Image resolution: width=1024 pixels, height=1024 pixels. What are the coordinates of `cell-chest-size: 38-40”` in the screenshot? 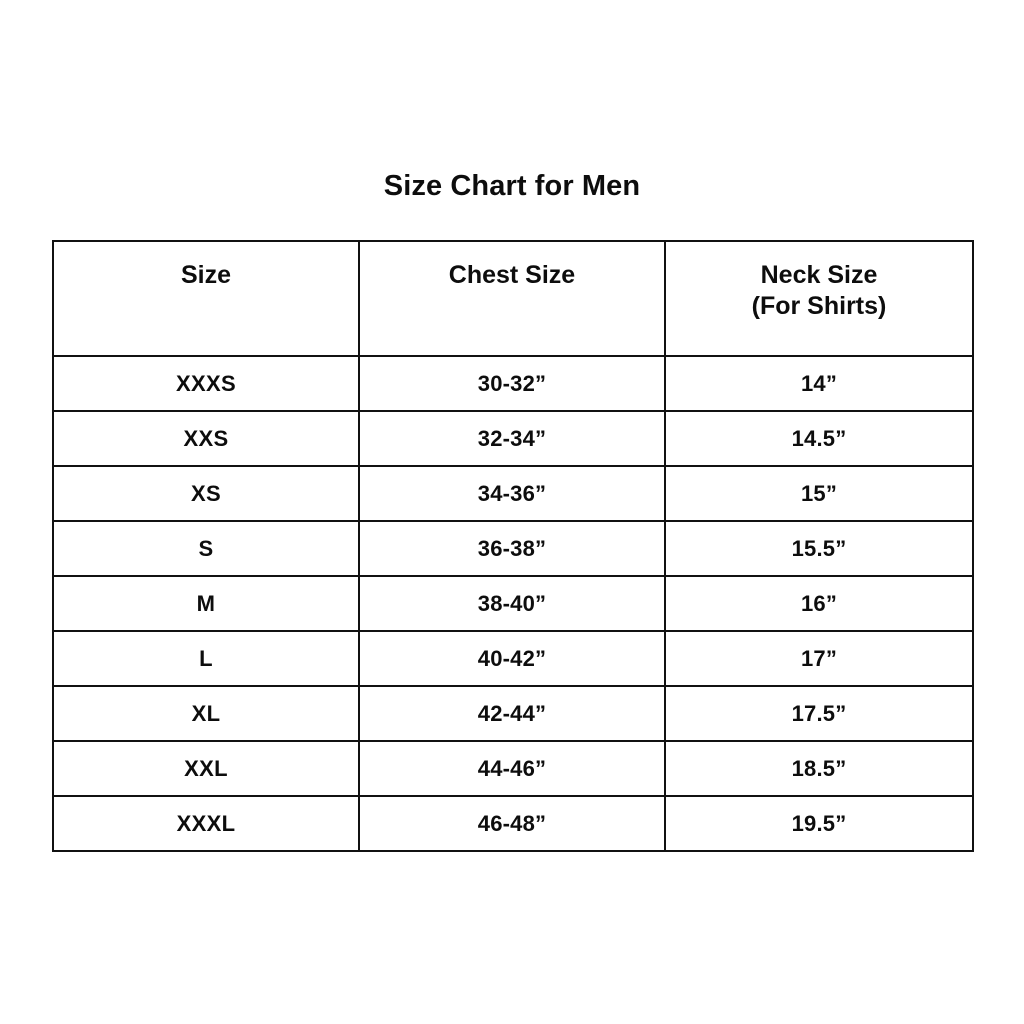 It's located at (512, 603).